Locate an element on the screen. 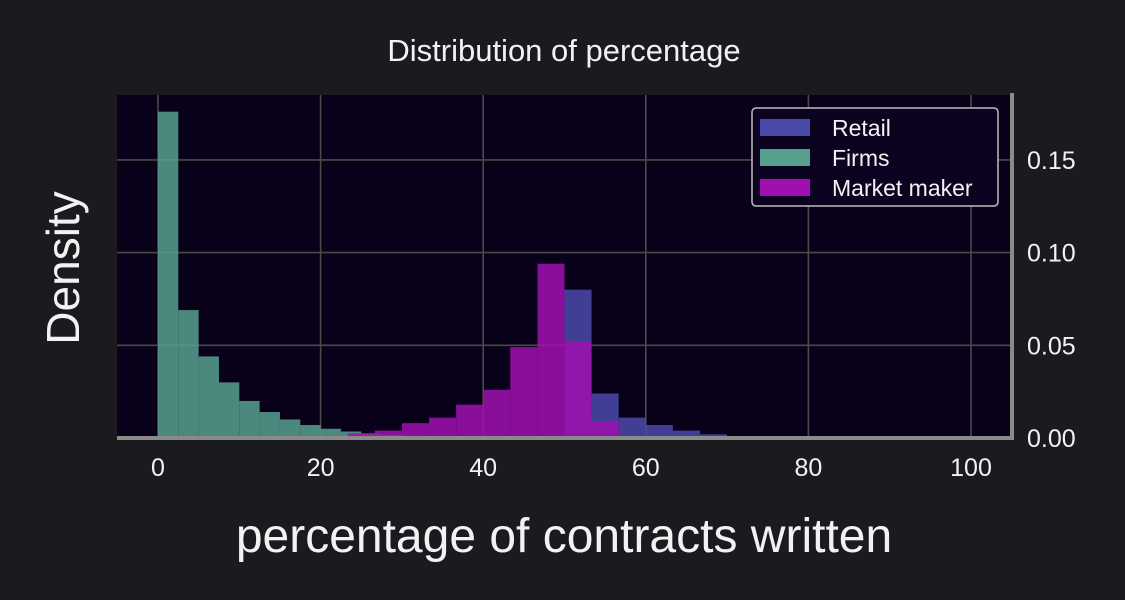  legend-swatch-market-maker is located at coordinates (785, 187).